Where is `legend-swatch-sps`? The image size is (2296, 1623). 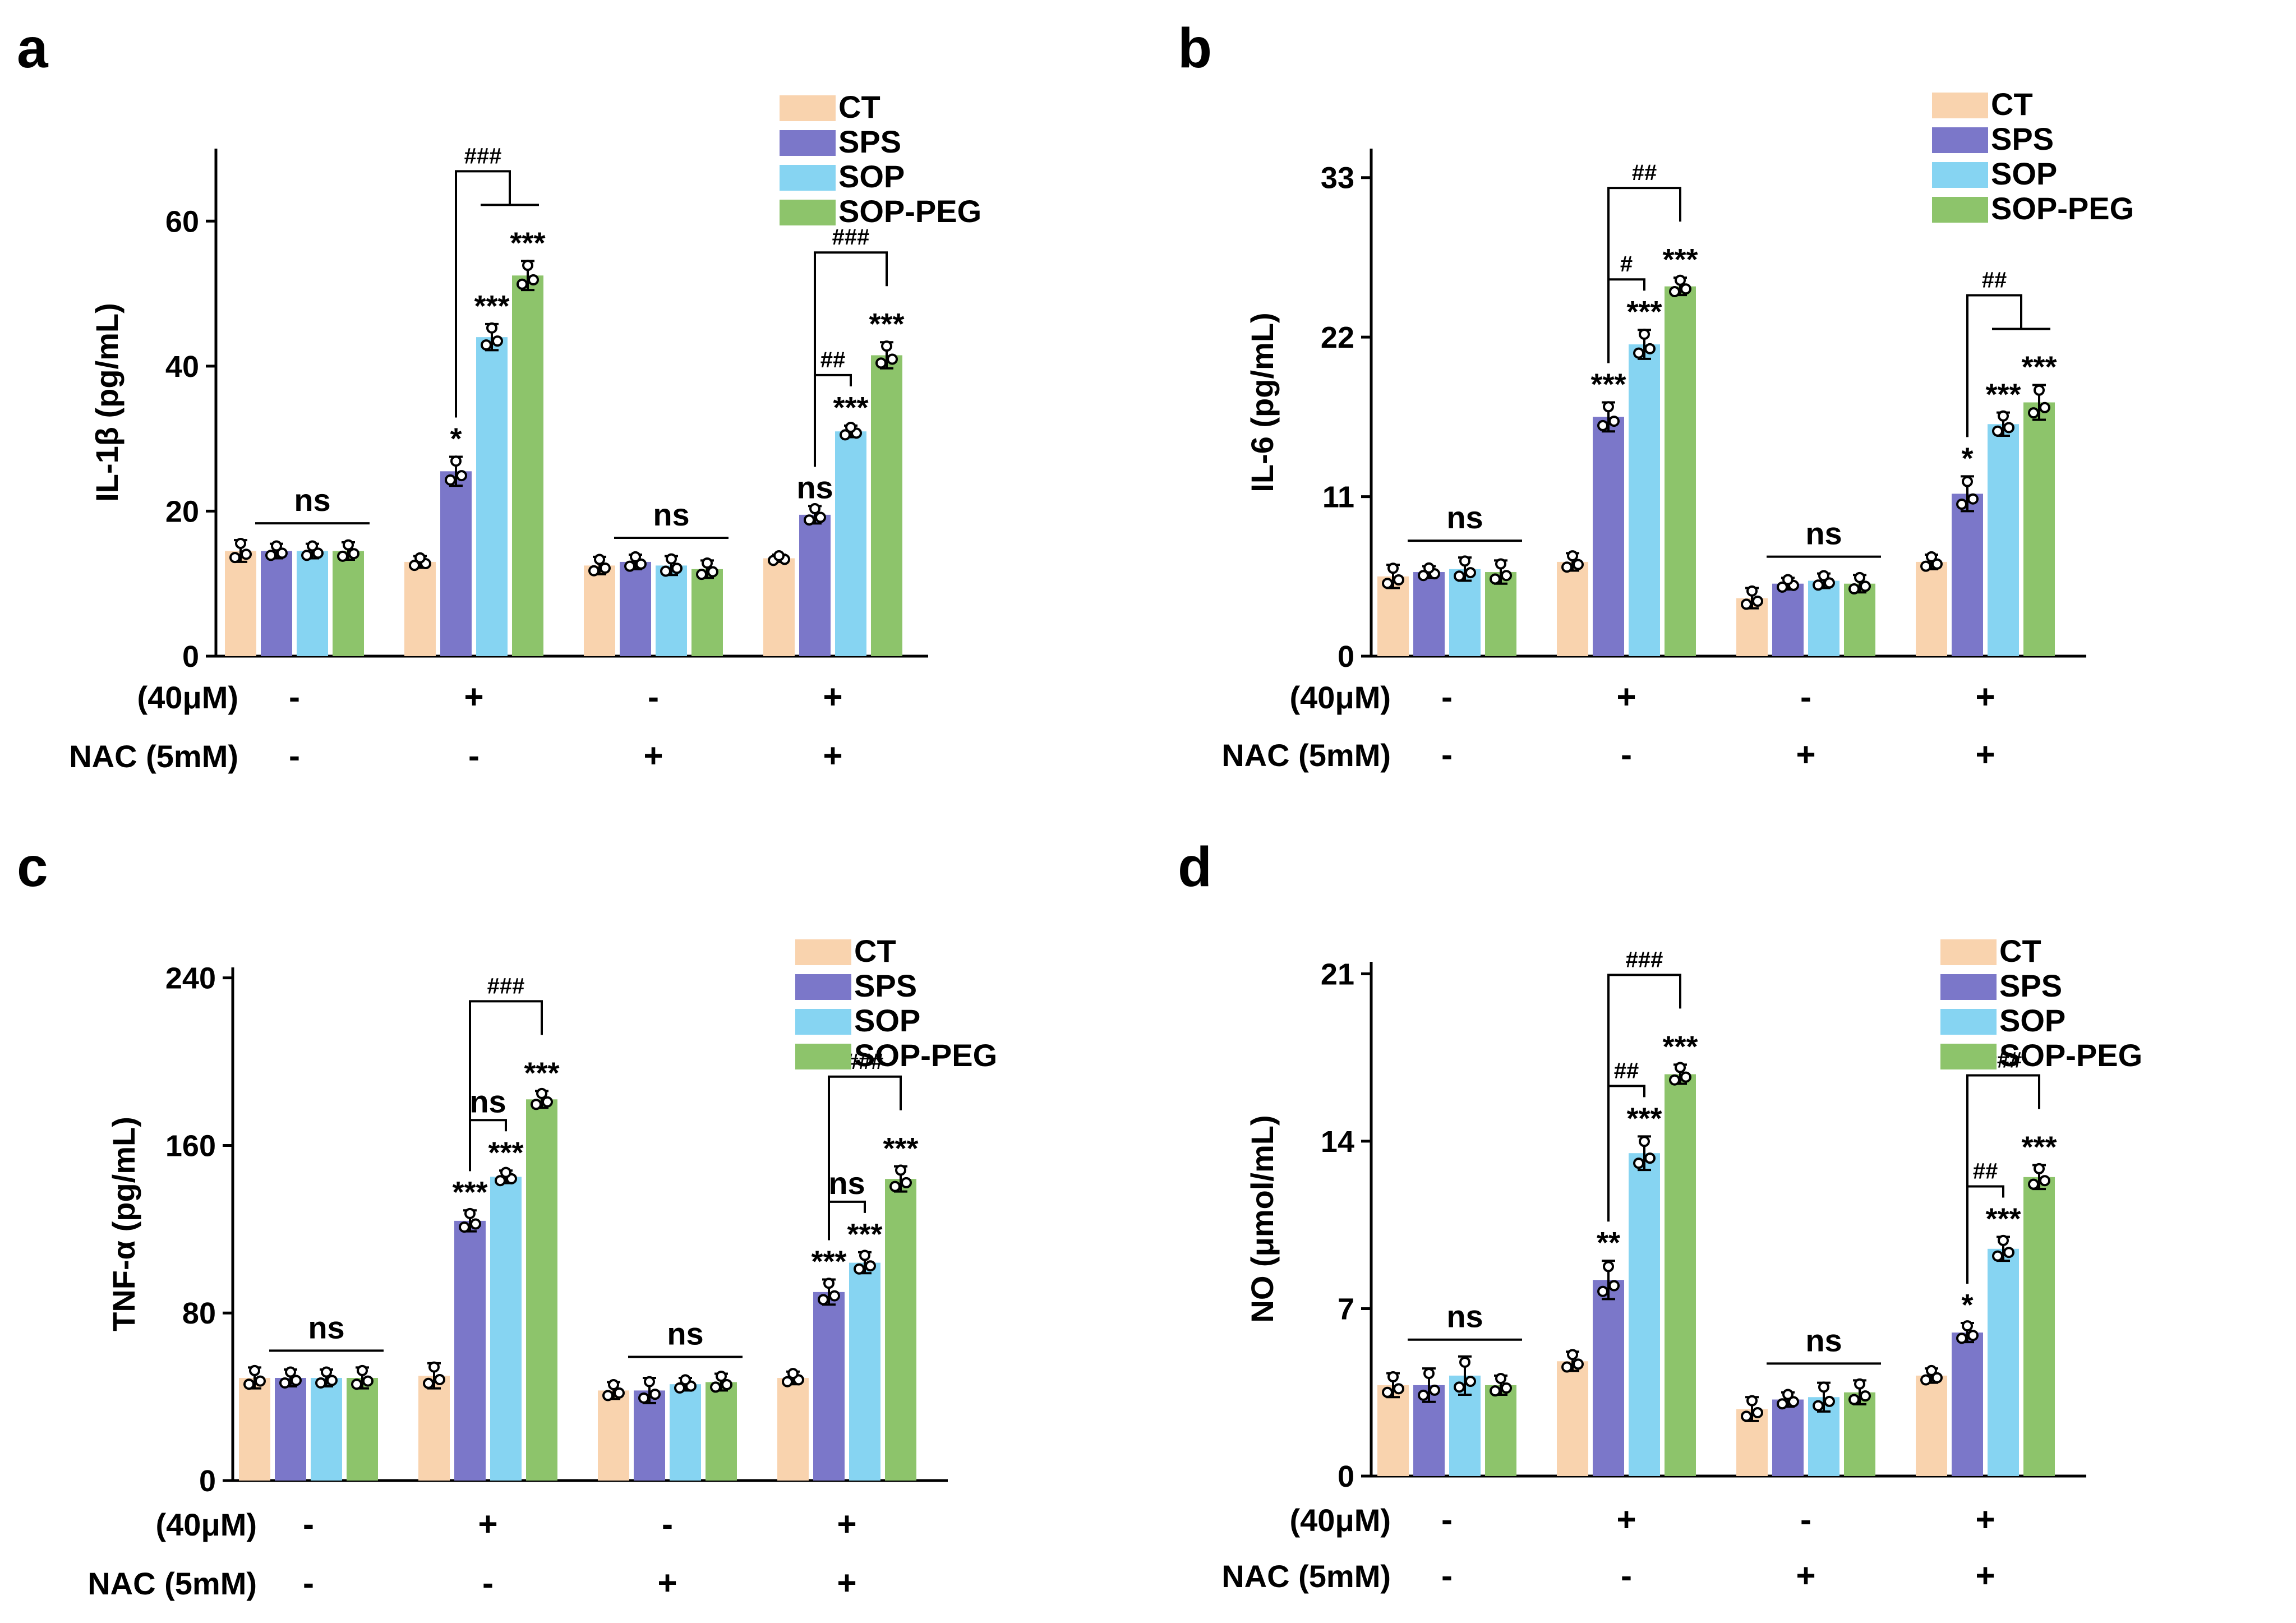
legend-swatch-sps is located at coordinates (808, 143).